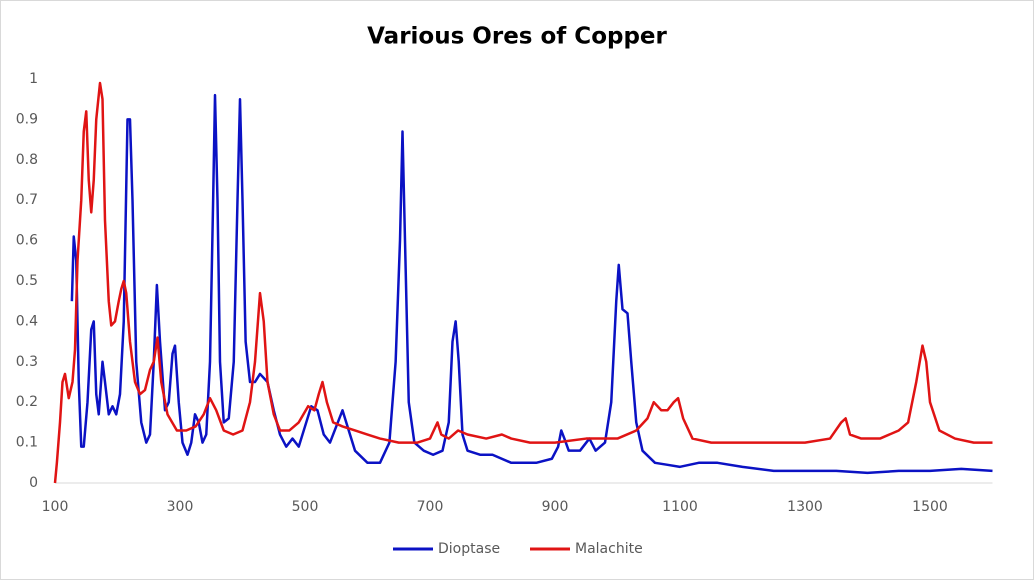 This screenshot has width=1034, height=580. I want to click on y-tick-label: 0.3, so click(27, 362).